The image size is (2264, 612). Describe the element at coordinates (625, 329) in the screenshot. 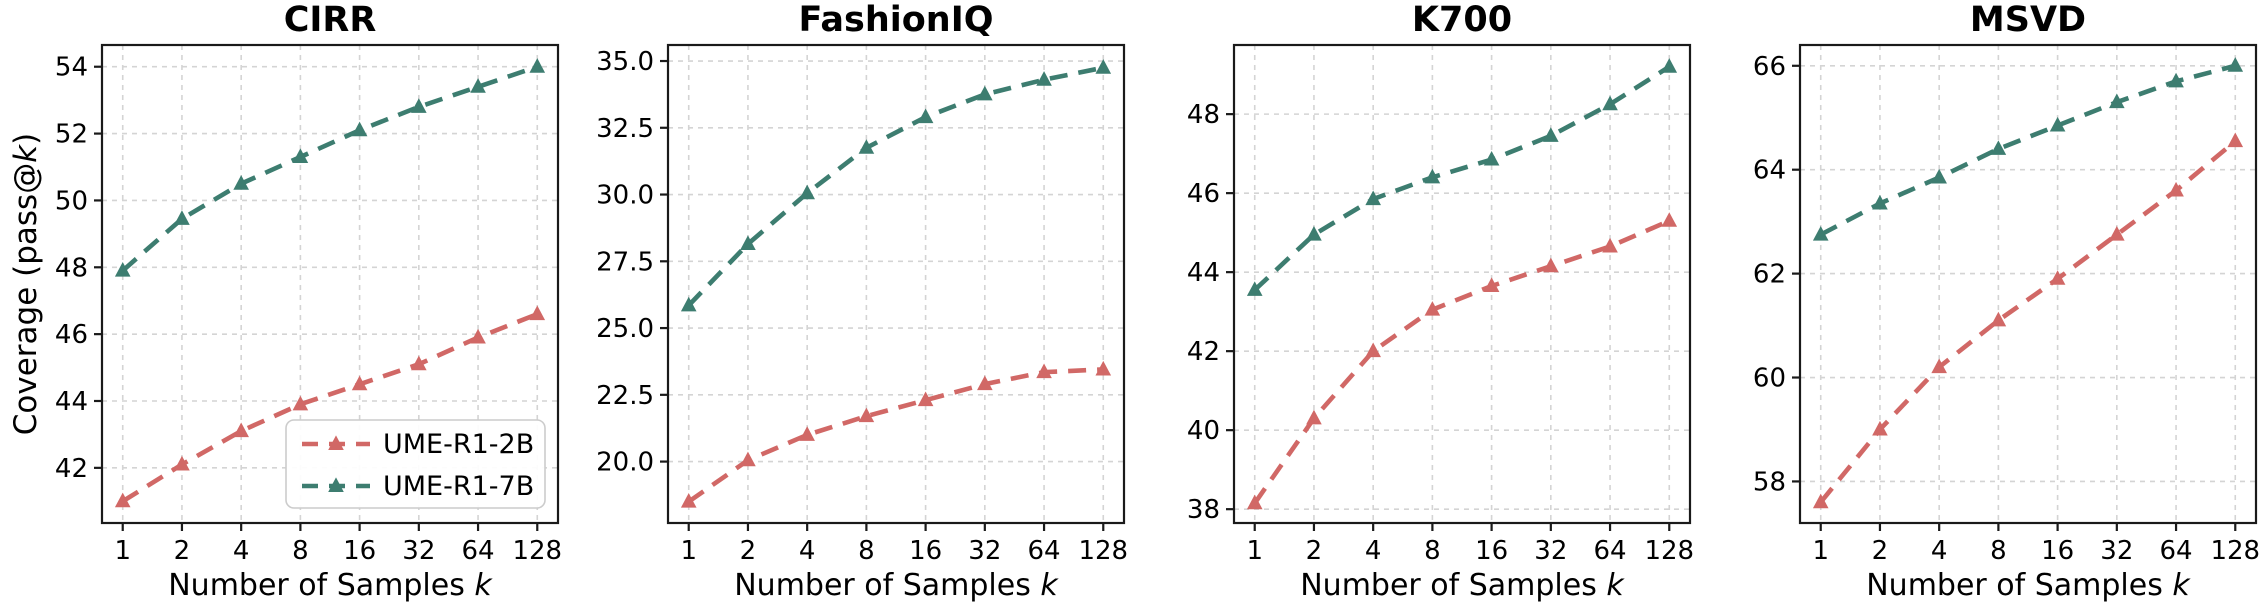

I see `y-tick-label: 25.0` at that location.